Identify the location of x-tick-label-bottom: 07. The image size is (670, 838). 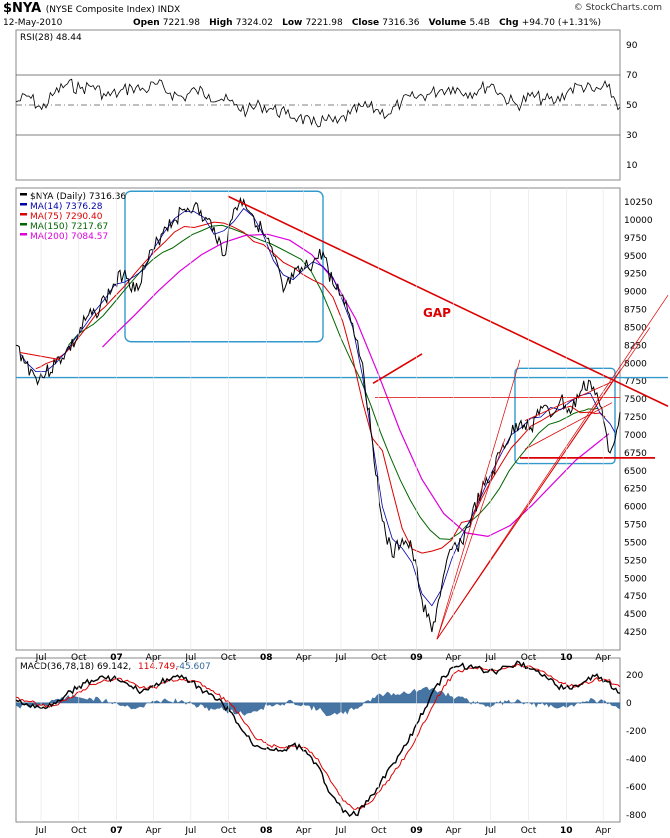
(116, 831).